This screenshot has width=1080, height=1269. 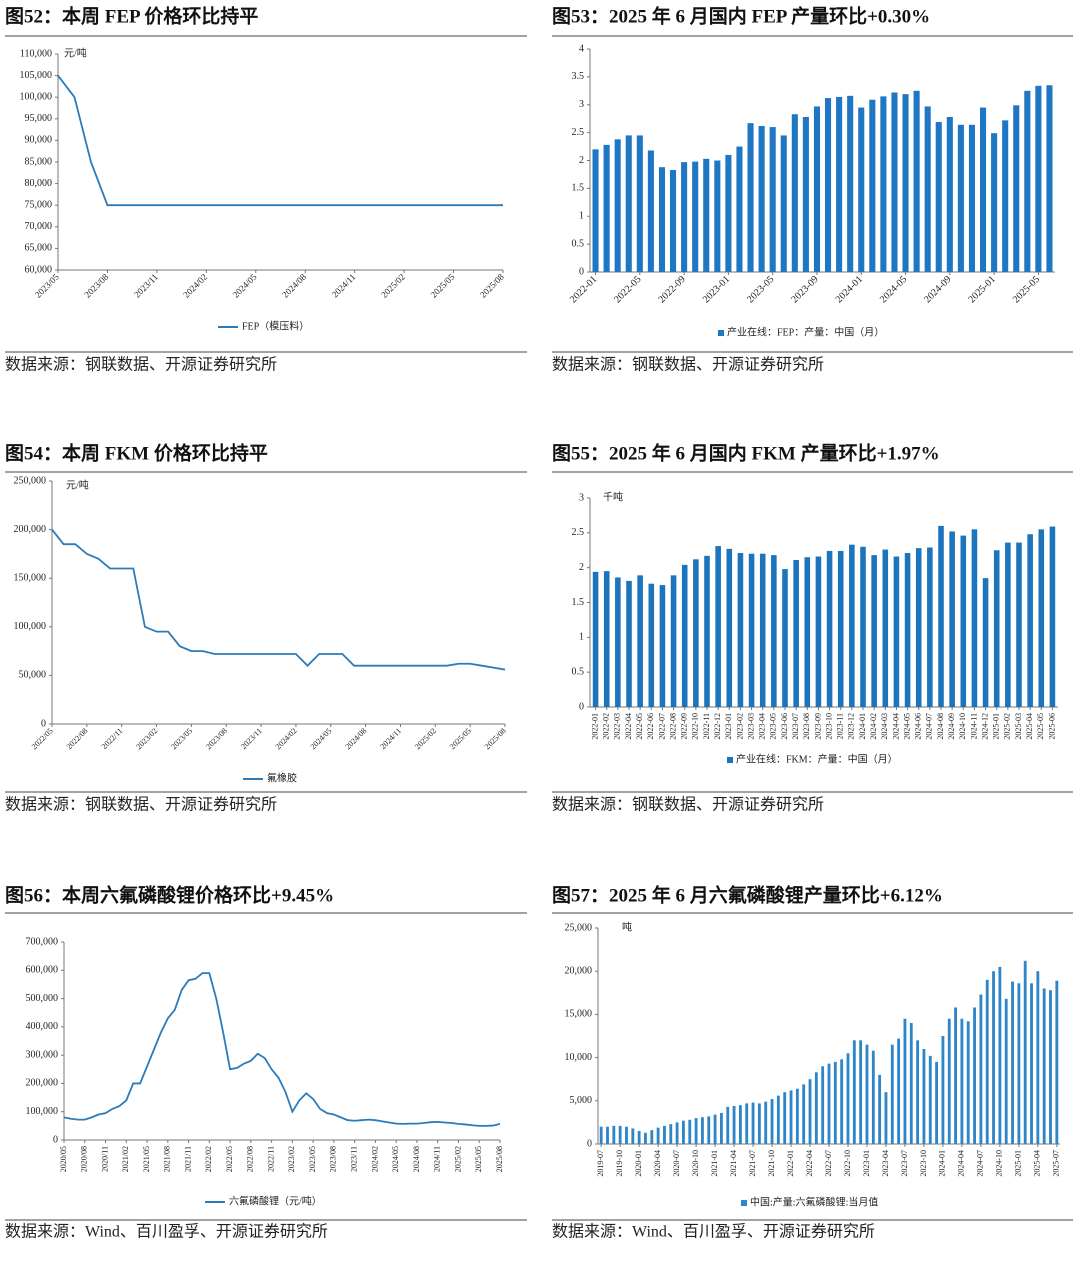 What do you see at coordinates (1018, 726) in the screenshot?
I see `x-tick-label: 2025-03` at bounding box center [1018, 726].